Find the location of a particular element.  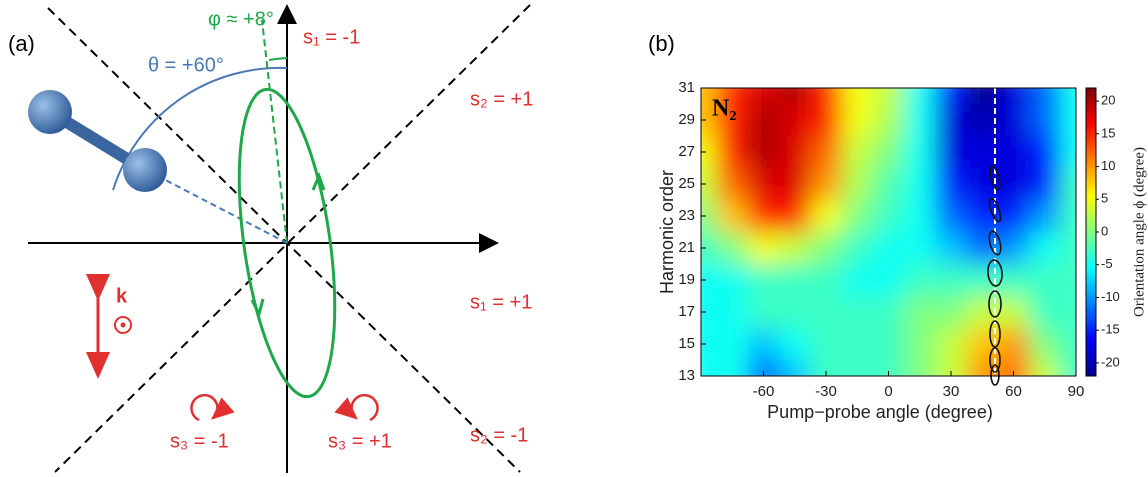

y-tick-label: 17 is located at coordinates (686, 311).